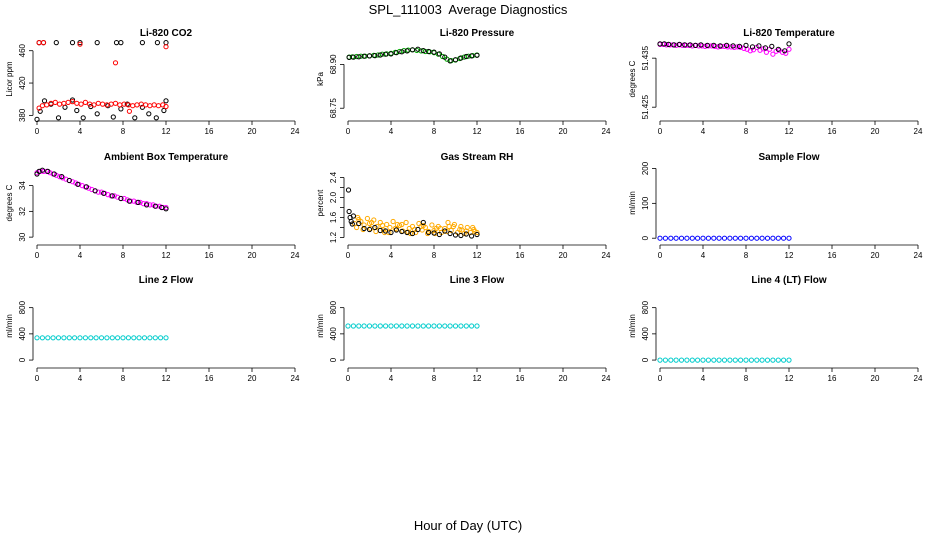  Describe the element at coordinates (22, 83) in the screenshot. I see `y-tick-label: 420` at that location.